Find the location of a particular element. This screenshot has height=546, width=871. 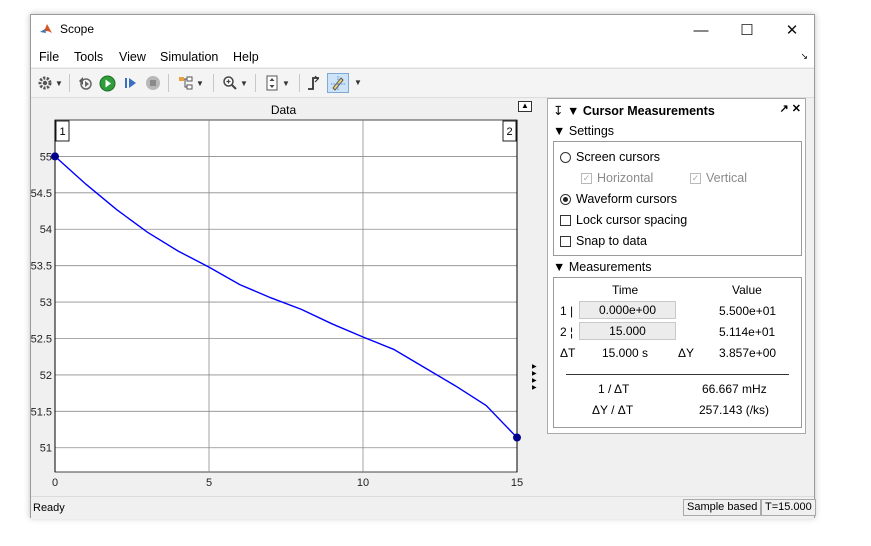

cursor-label: 1 is located at coordinates (62, 132).